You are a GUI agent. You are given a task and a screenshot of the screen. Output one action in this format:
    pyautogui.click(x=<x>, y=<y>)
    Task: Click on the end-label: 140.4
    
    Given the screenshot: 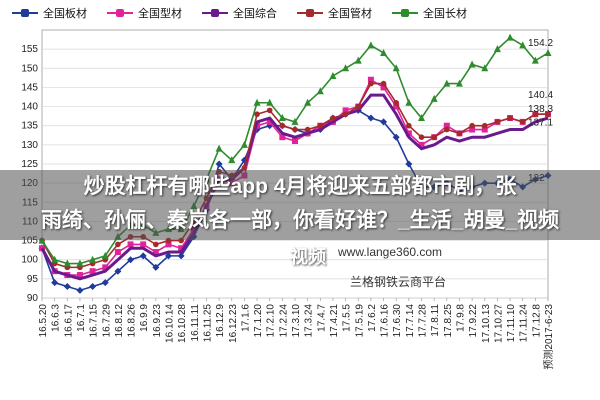 What is the action you would take?
    pyautogui.click(x=540, y=95)
    